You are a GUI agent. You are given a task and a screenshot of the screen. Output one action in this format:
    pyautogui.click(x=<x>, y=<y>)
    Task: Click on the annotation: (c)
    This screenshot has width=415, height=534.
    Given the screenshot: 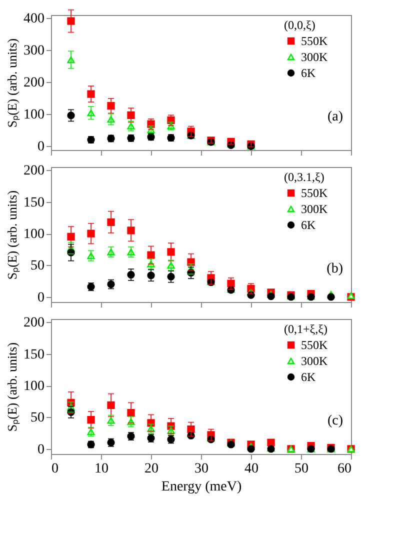 What is the action you would take?
    pyautogui.click(x=335, y=420)
    